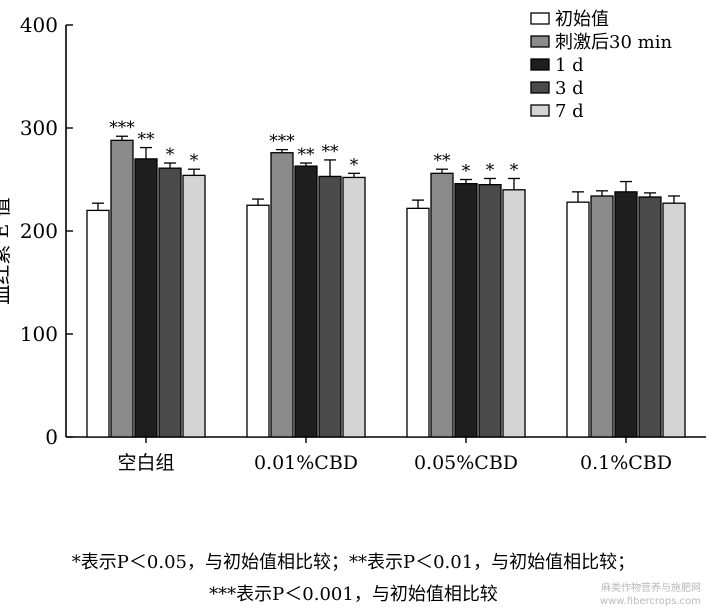 The width and height of the screenshot is (707, 616). What do you see at coordinates (39, 231) in the screenshot?
I see `y-tick-label: 200` at bounding box center [39, 231].